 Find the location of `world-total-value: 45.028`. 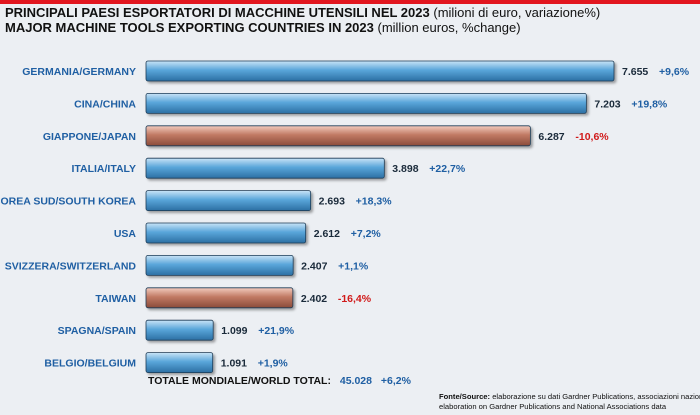

world-total-value: 45.028 is located at coordinates (355, 381).